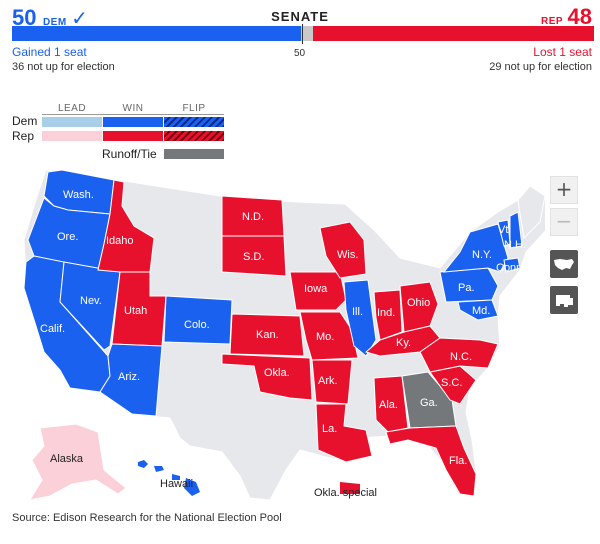  I want to click on state-wi, so click(343, 250).